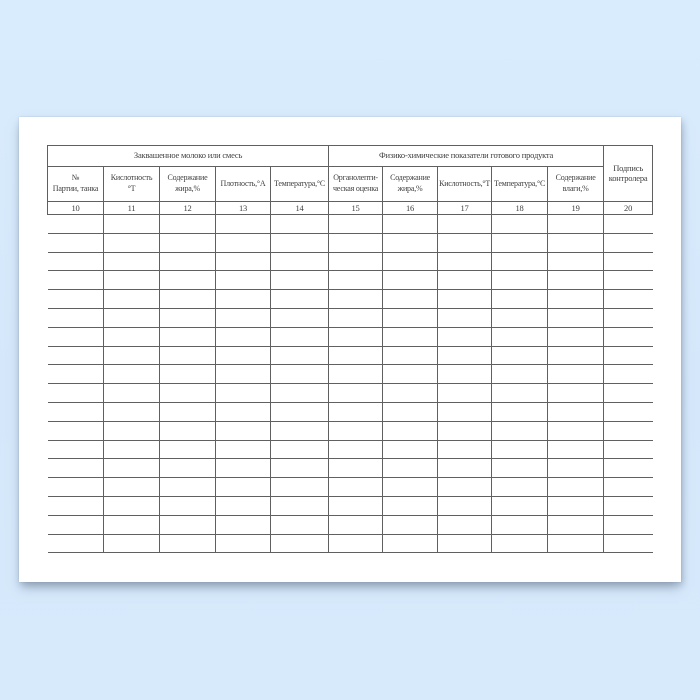 The image size is (700, 700). What do you see at coordinates (576, 208) in the screenshot?
I see `column-number: 19` at bounding box center [576, 208].